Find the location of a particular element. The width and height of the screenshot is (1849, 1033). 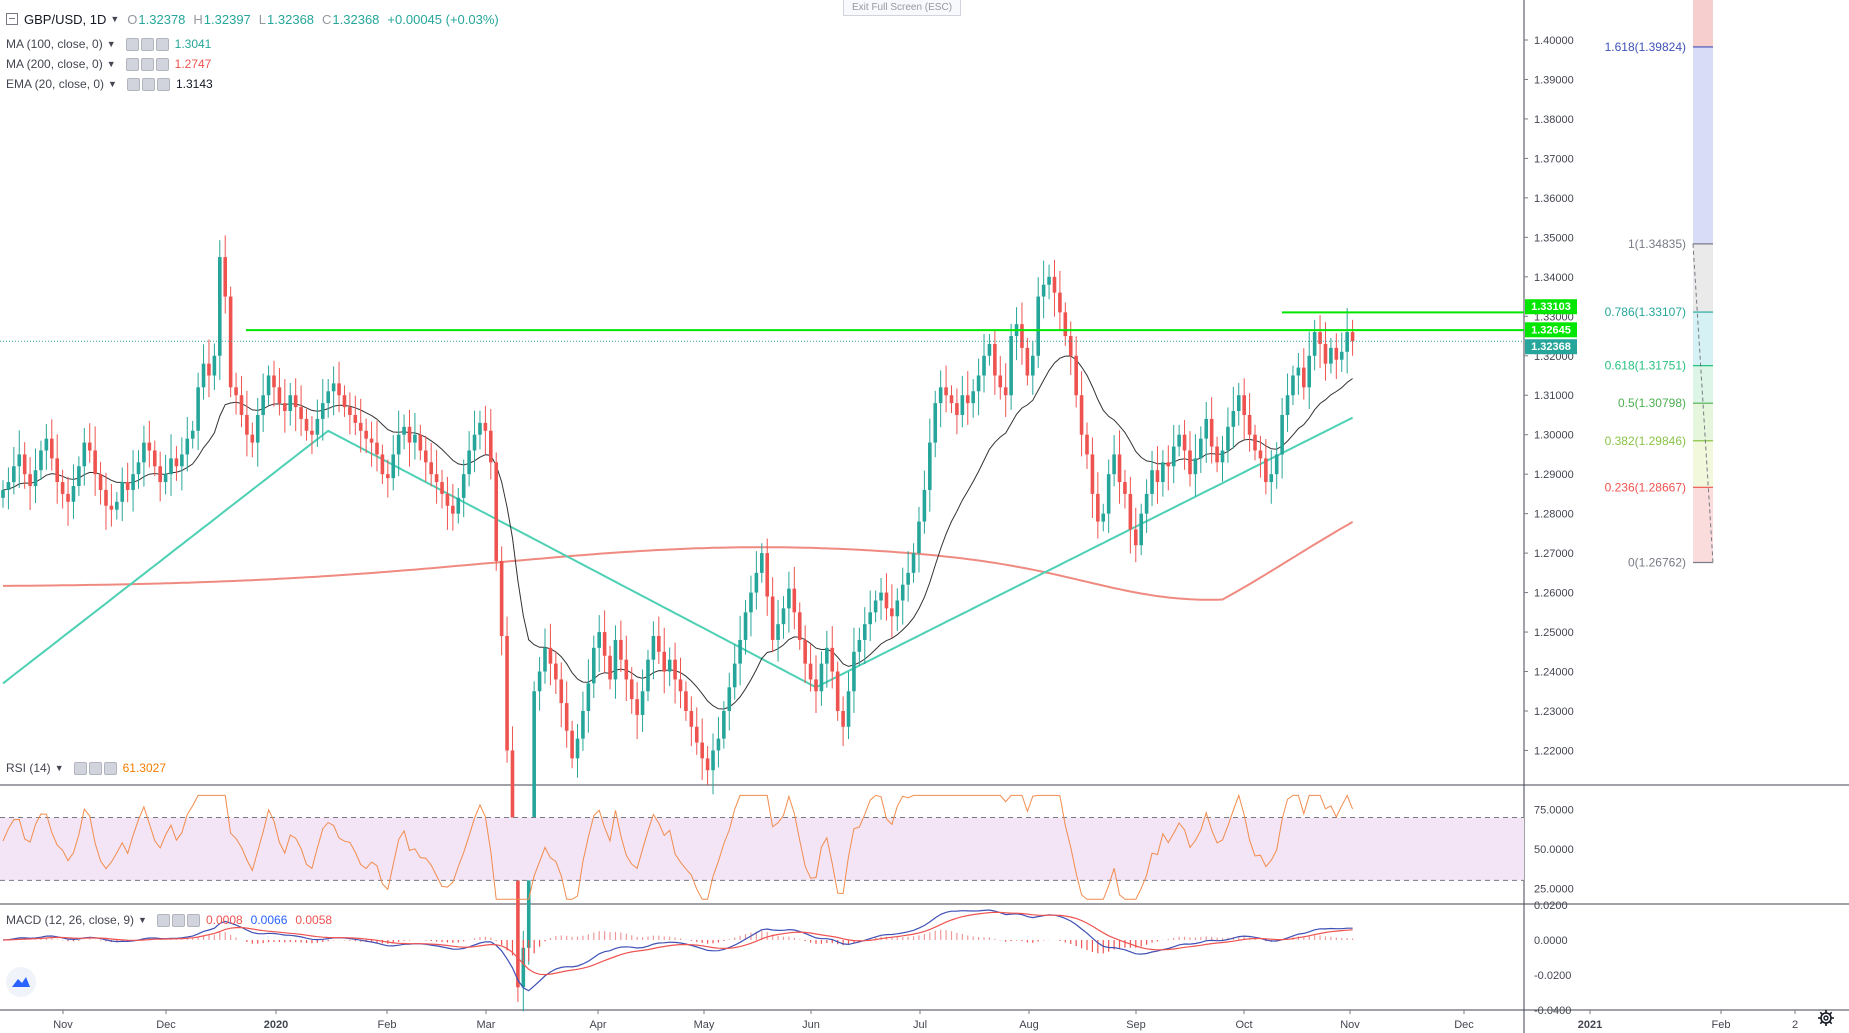

price-tag is located at coordinates (1551, 330).